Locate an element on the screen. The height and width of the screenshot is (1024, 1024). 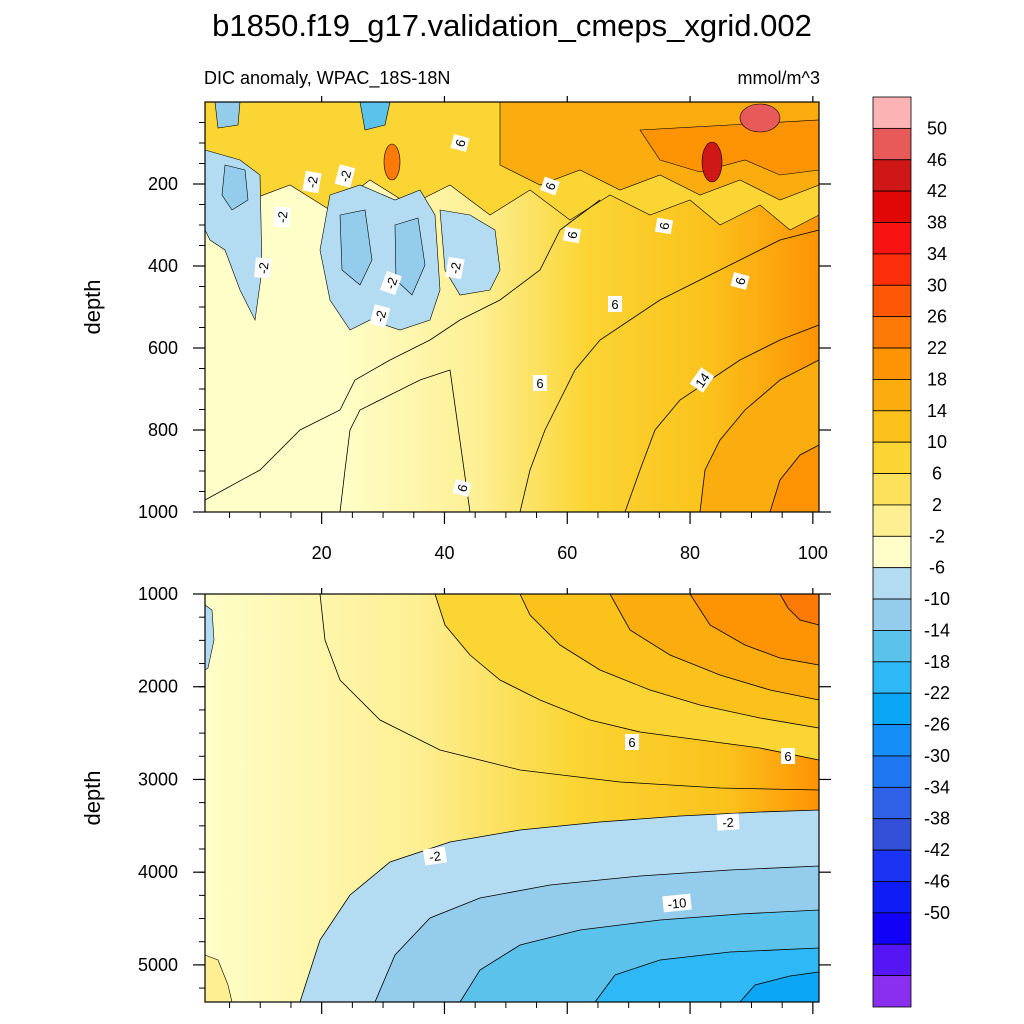
y-tick-label: 2000 is located at coordinates (158, 687).